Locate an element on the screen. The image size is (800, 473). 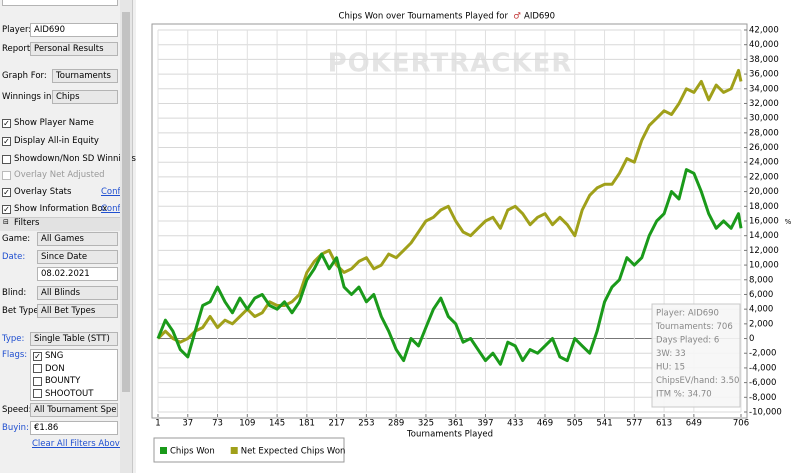
field-value: All Bet Types is located at coordinates (77, 311).